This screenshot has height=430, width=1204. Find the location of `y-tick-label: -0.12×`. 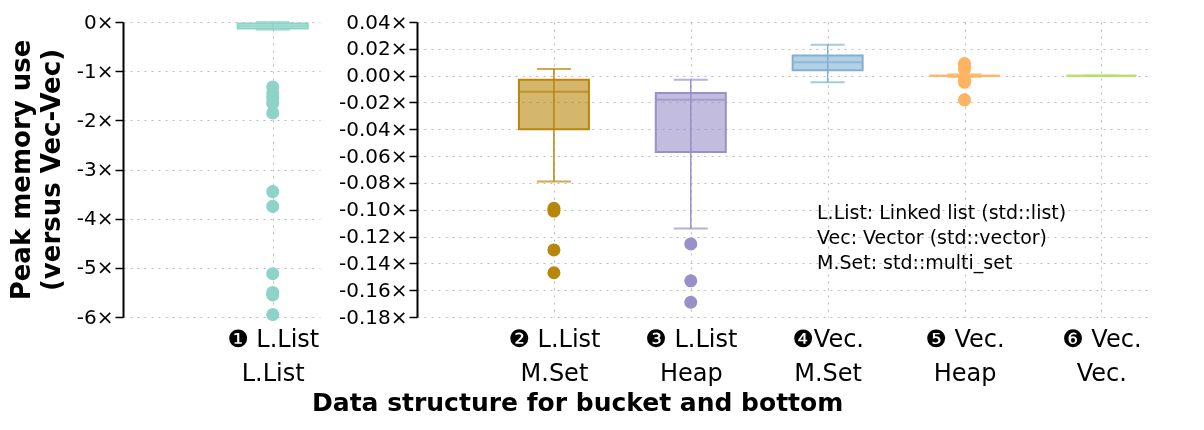

y-tick-label: -0.12× is located at coordinates (373, 236).